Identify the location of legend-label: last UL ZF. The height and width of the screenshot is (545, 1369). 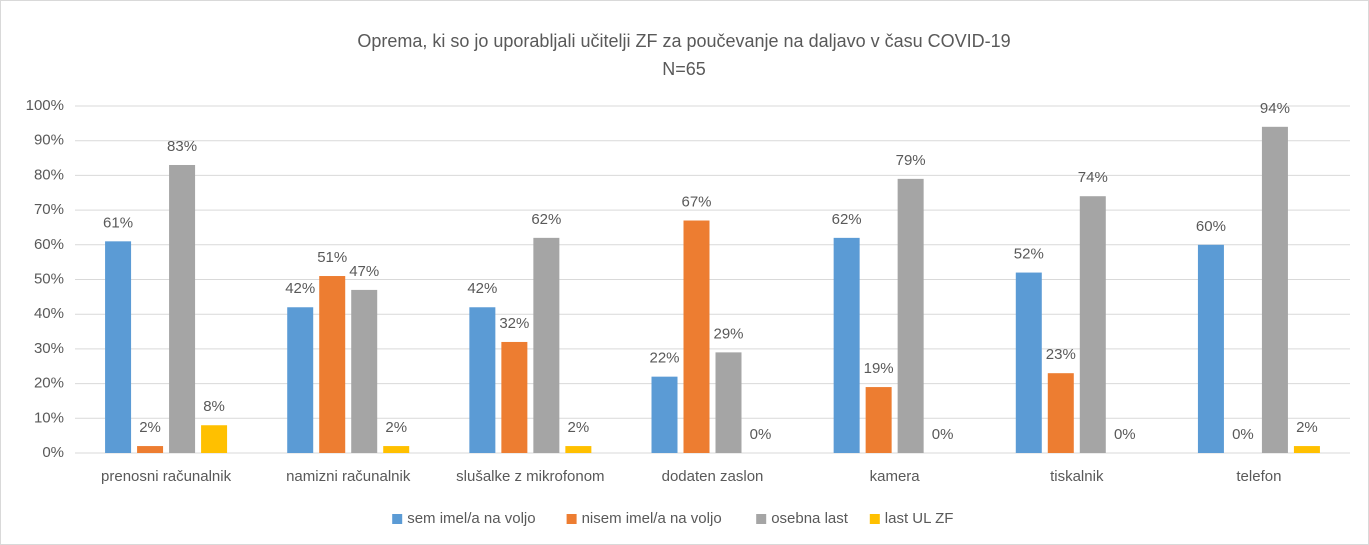
(919, 518).